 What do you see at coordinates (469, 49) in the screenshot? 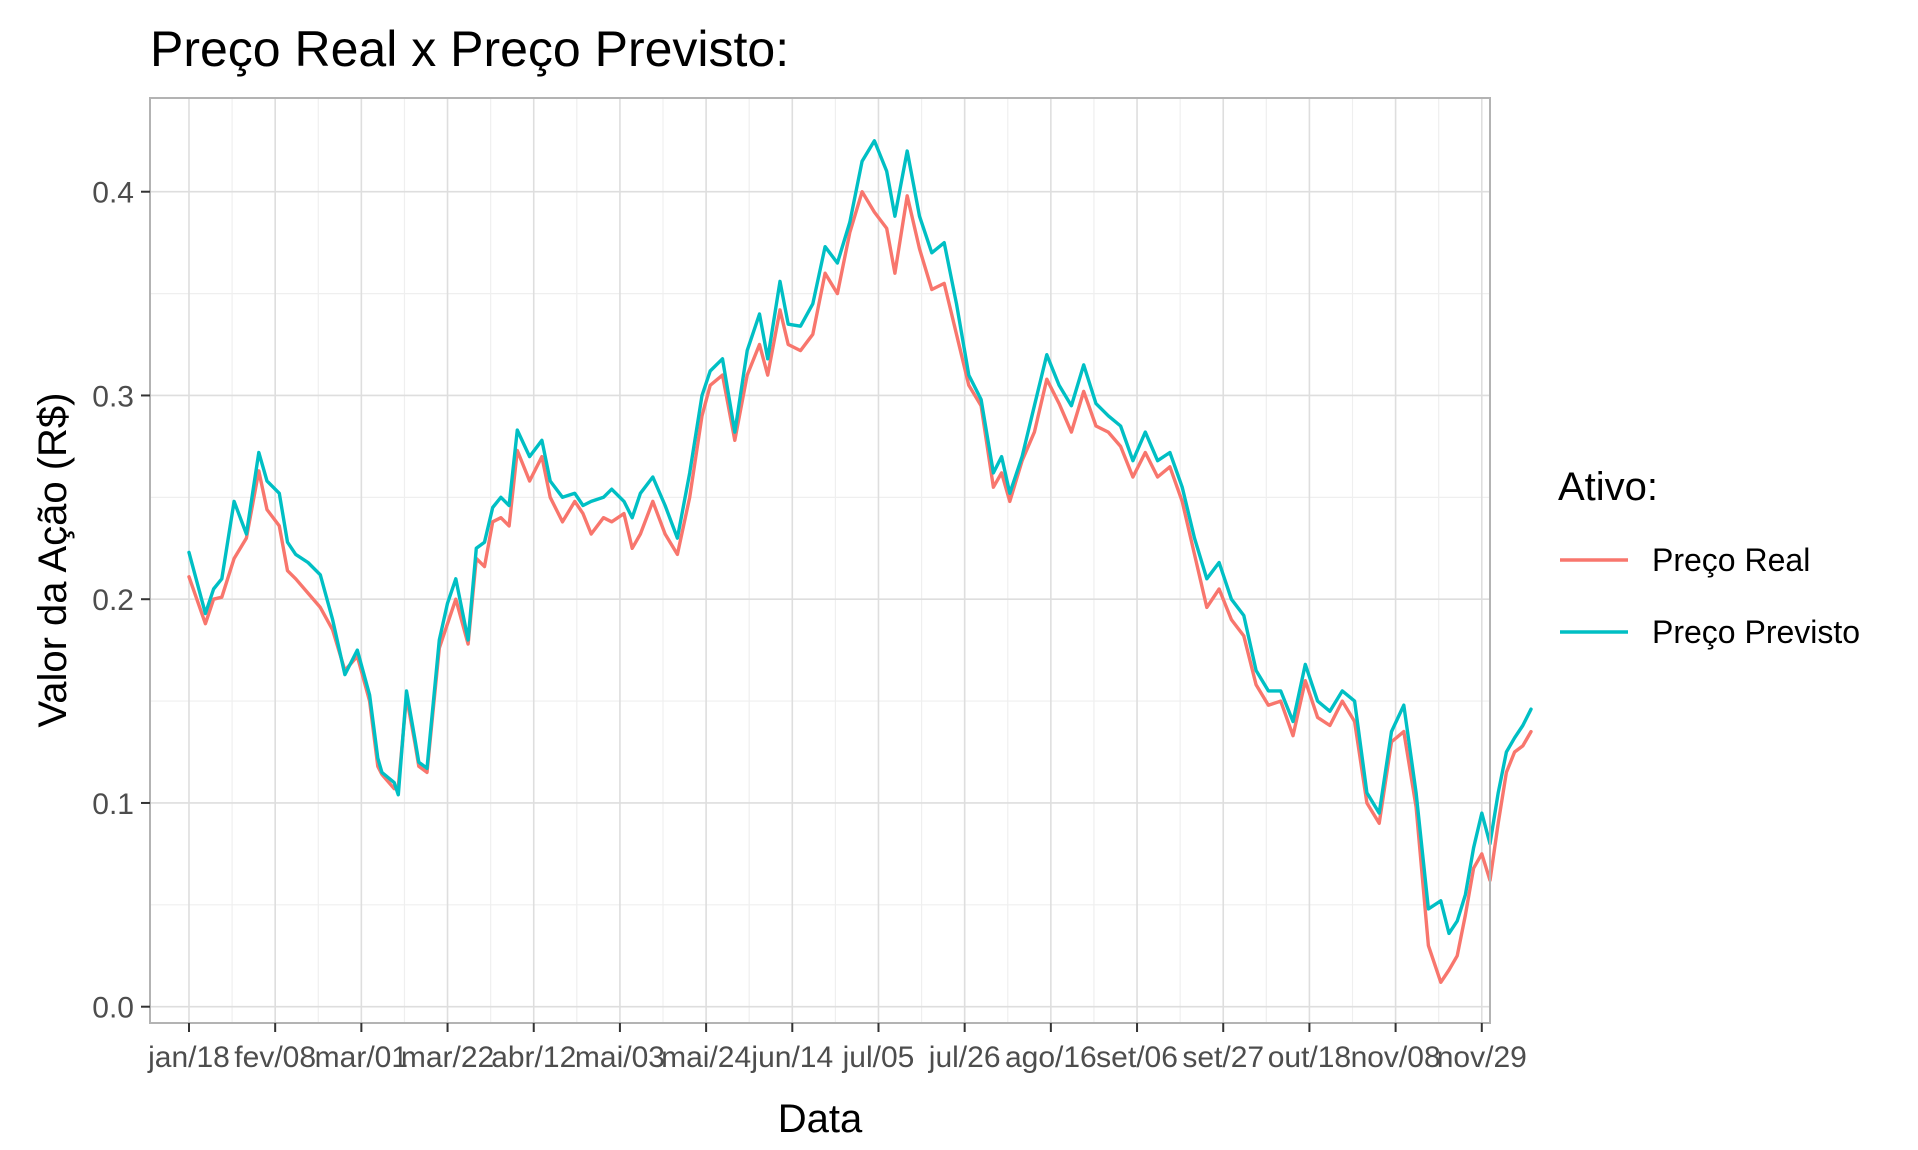
I see `chart-title: Preço Real x Preço Previsto:` at bounding box center [469, 49].